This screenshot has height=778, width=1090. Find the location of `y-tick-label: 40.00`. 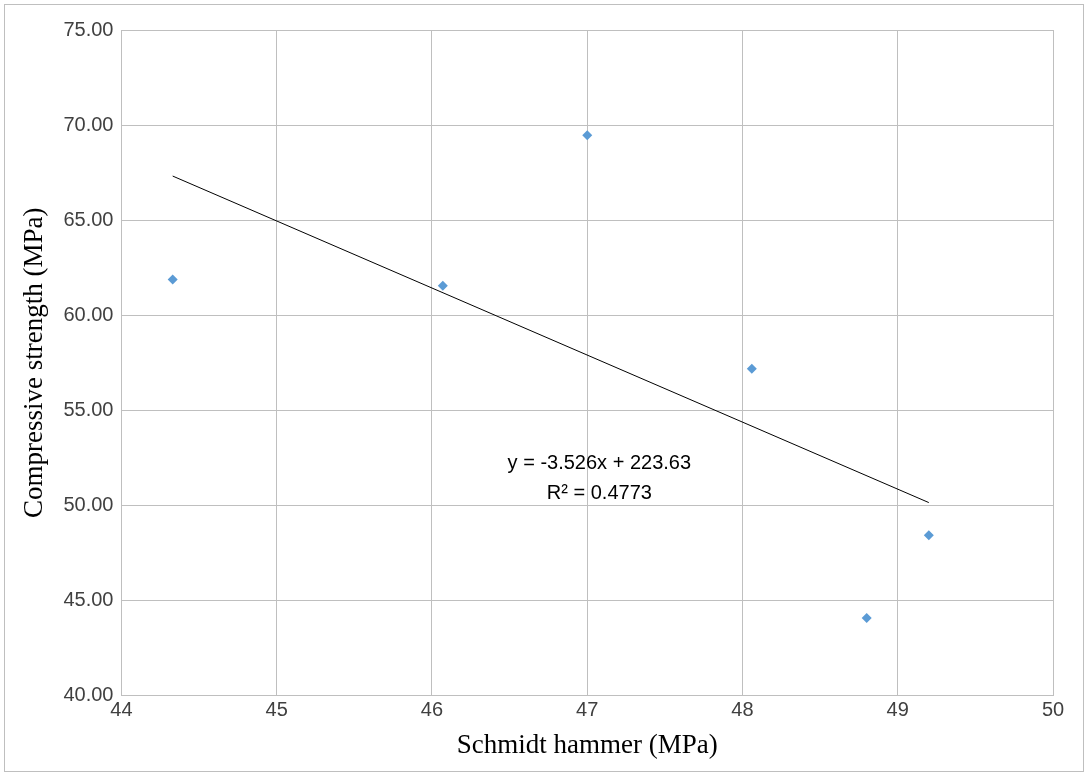

y-tick-label: 40.00 is located at coordinates (88, 694).